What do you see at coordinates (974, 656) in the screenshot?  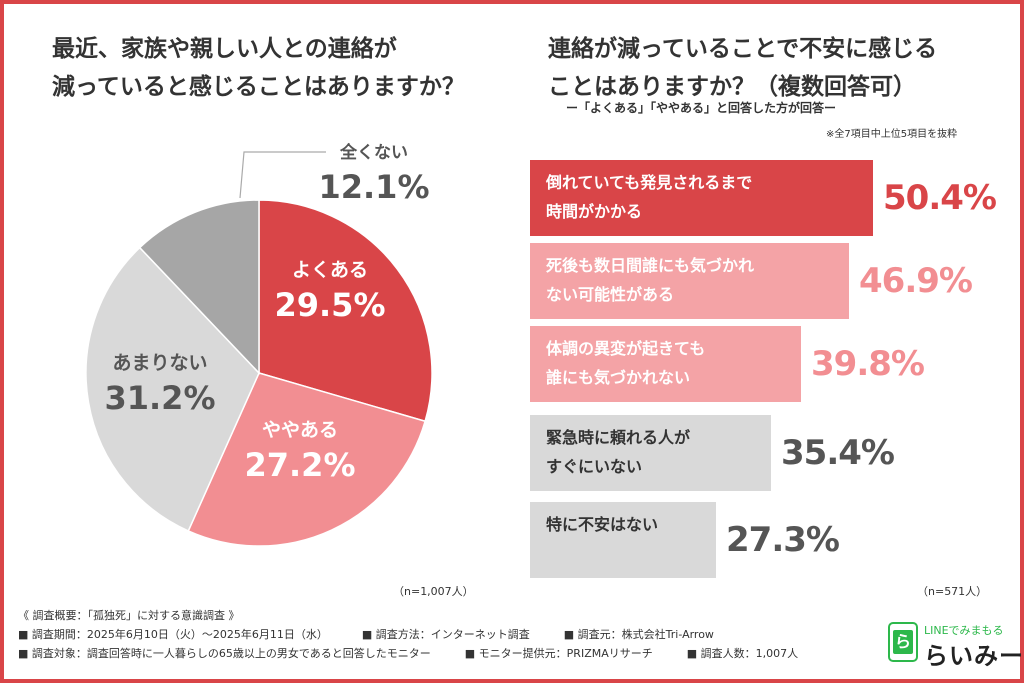 I see `logo-wordmark: らいみー` at bounding box center [974, 656].